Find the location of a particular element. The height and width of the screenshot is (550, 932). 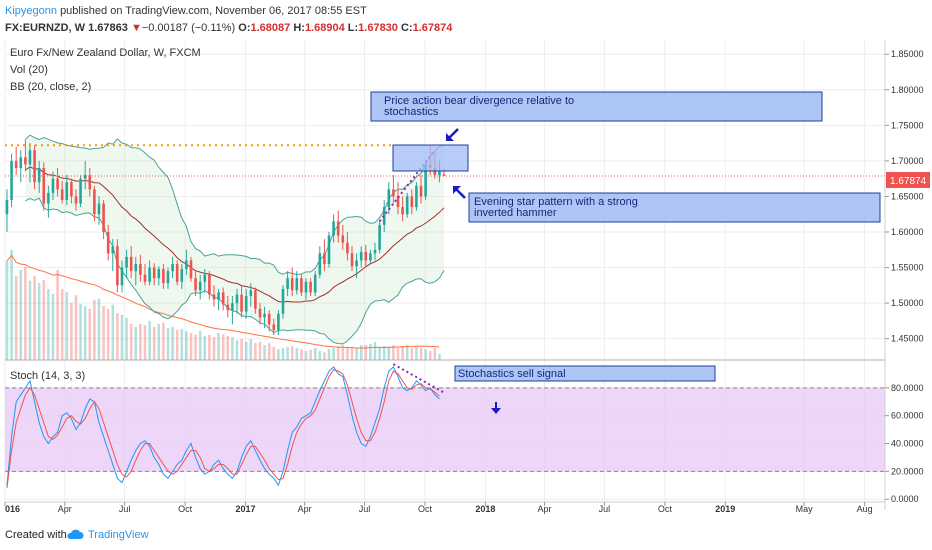

open-value: 1.68087 is located at coordinates (270, 28).